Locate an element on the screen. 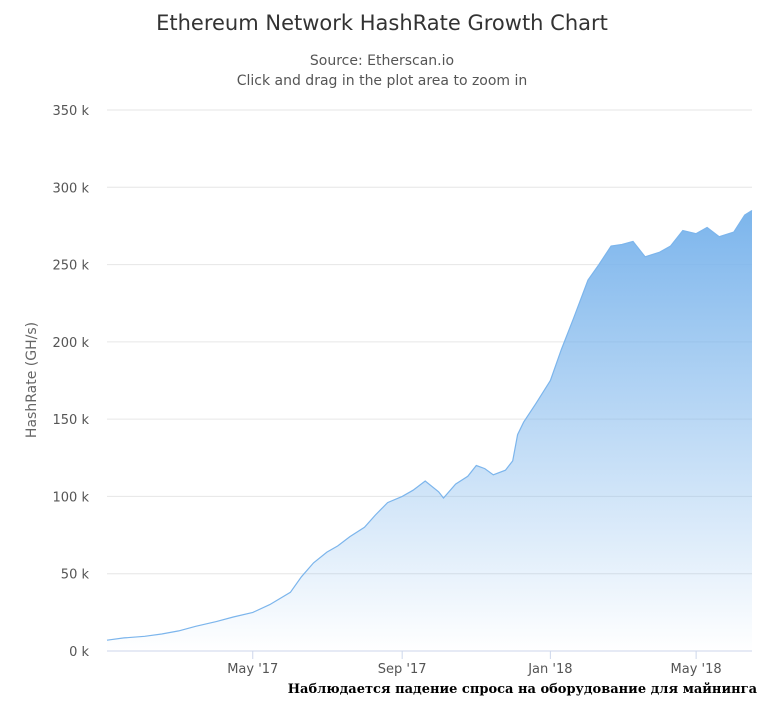  chart-subtitle-source: Source: Etherscan.io is located at coordinates (382, 61).